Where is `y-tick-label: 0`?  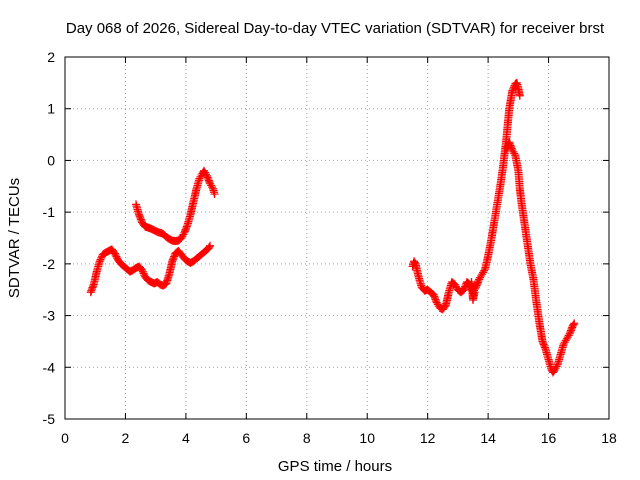
y-tick-label: 0 is located at coordinates (51, 160).